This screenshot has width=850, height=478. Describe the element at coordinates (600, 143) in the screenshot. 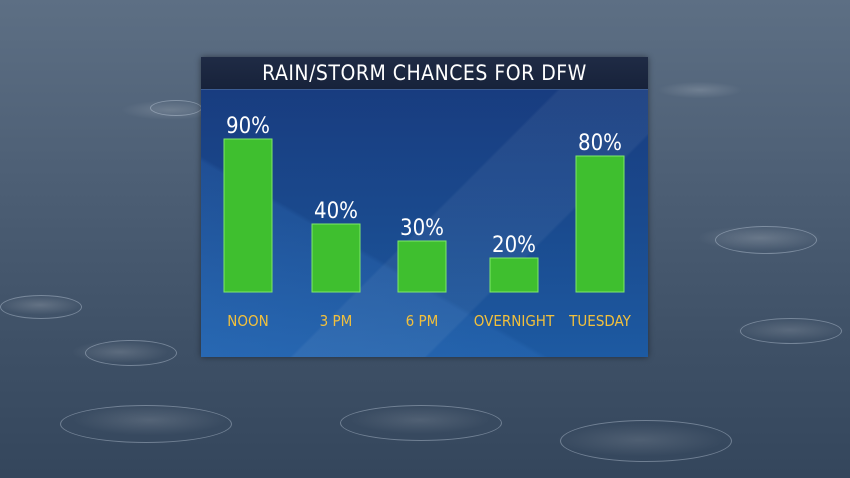

I see `value-label: 80%` at that location.